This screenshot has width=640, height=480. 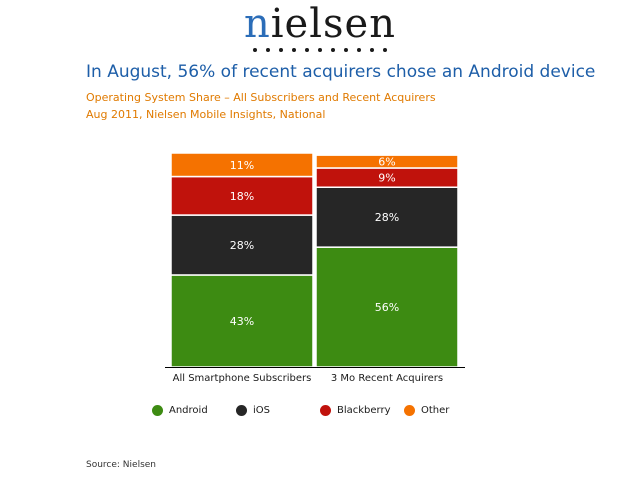 I want to click on x-tick-label-2: 3 Mo Recent Acquirers, so click(x=387, y=378).